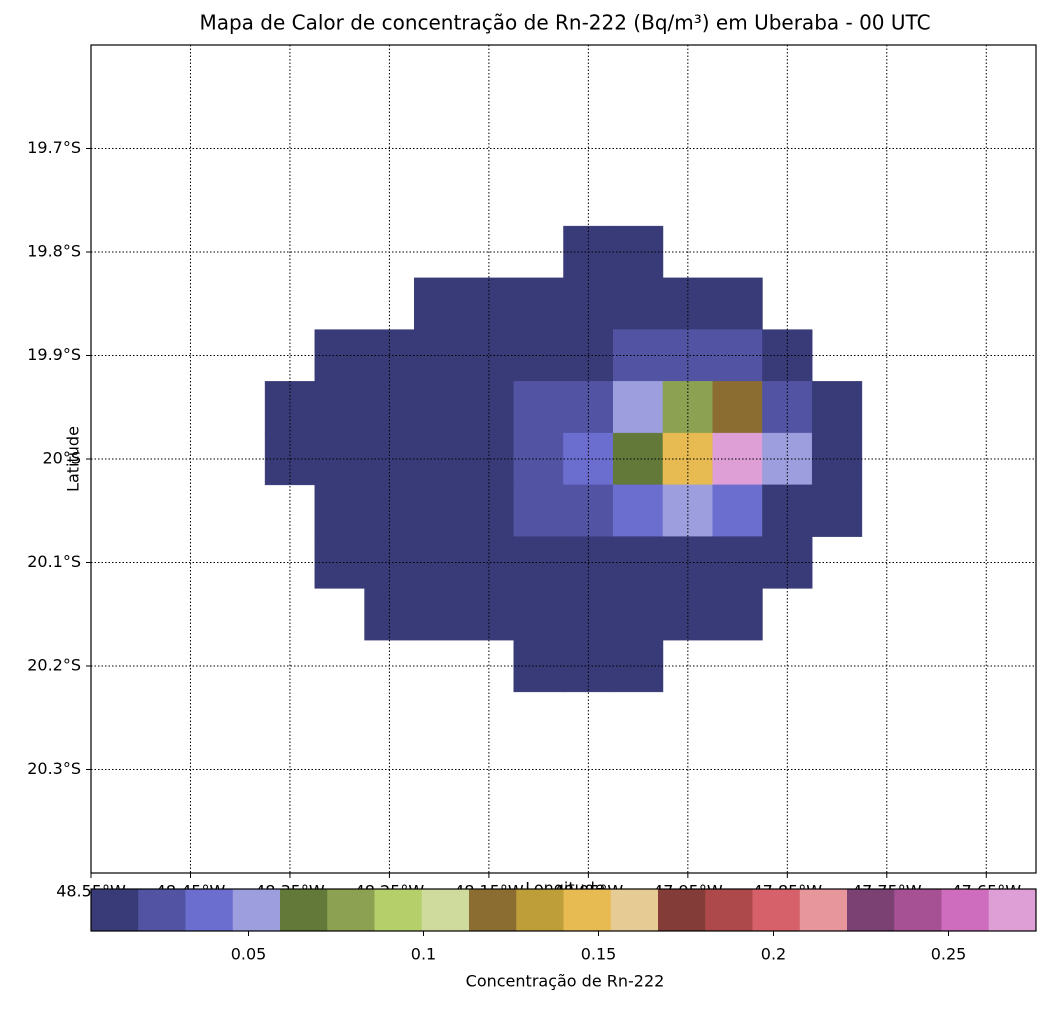 The height and width of the screenshot is (1010, 1051). Describe the element at coordinates (949, 954) in the screenshot. I see `colorbar-tick-label: 0.25` at that location.